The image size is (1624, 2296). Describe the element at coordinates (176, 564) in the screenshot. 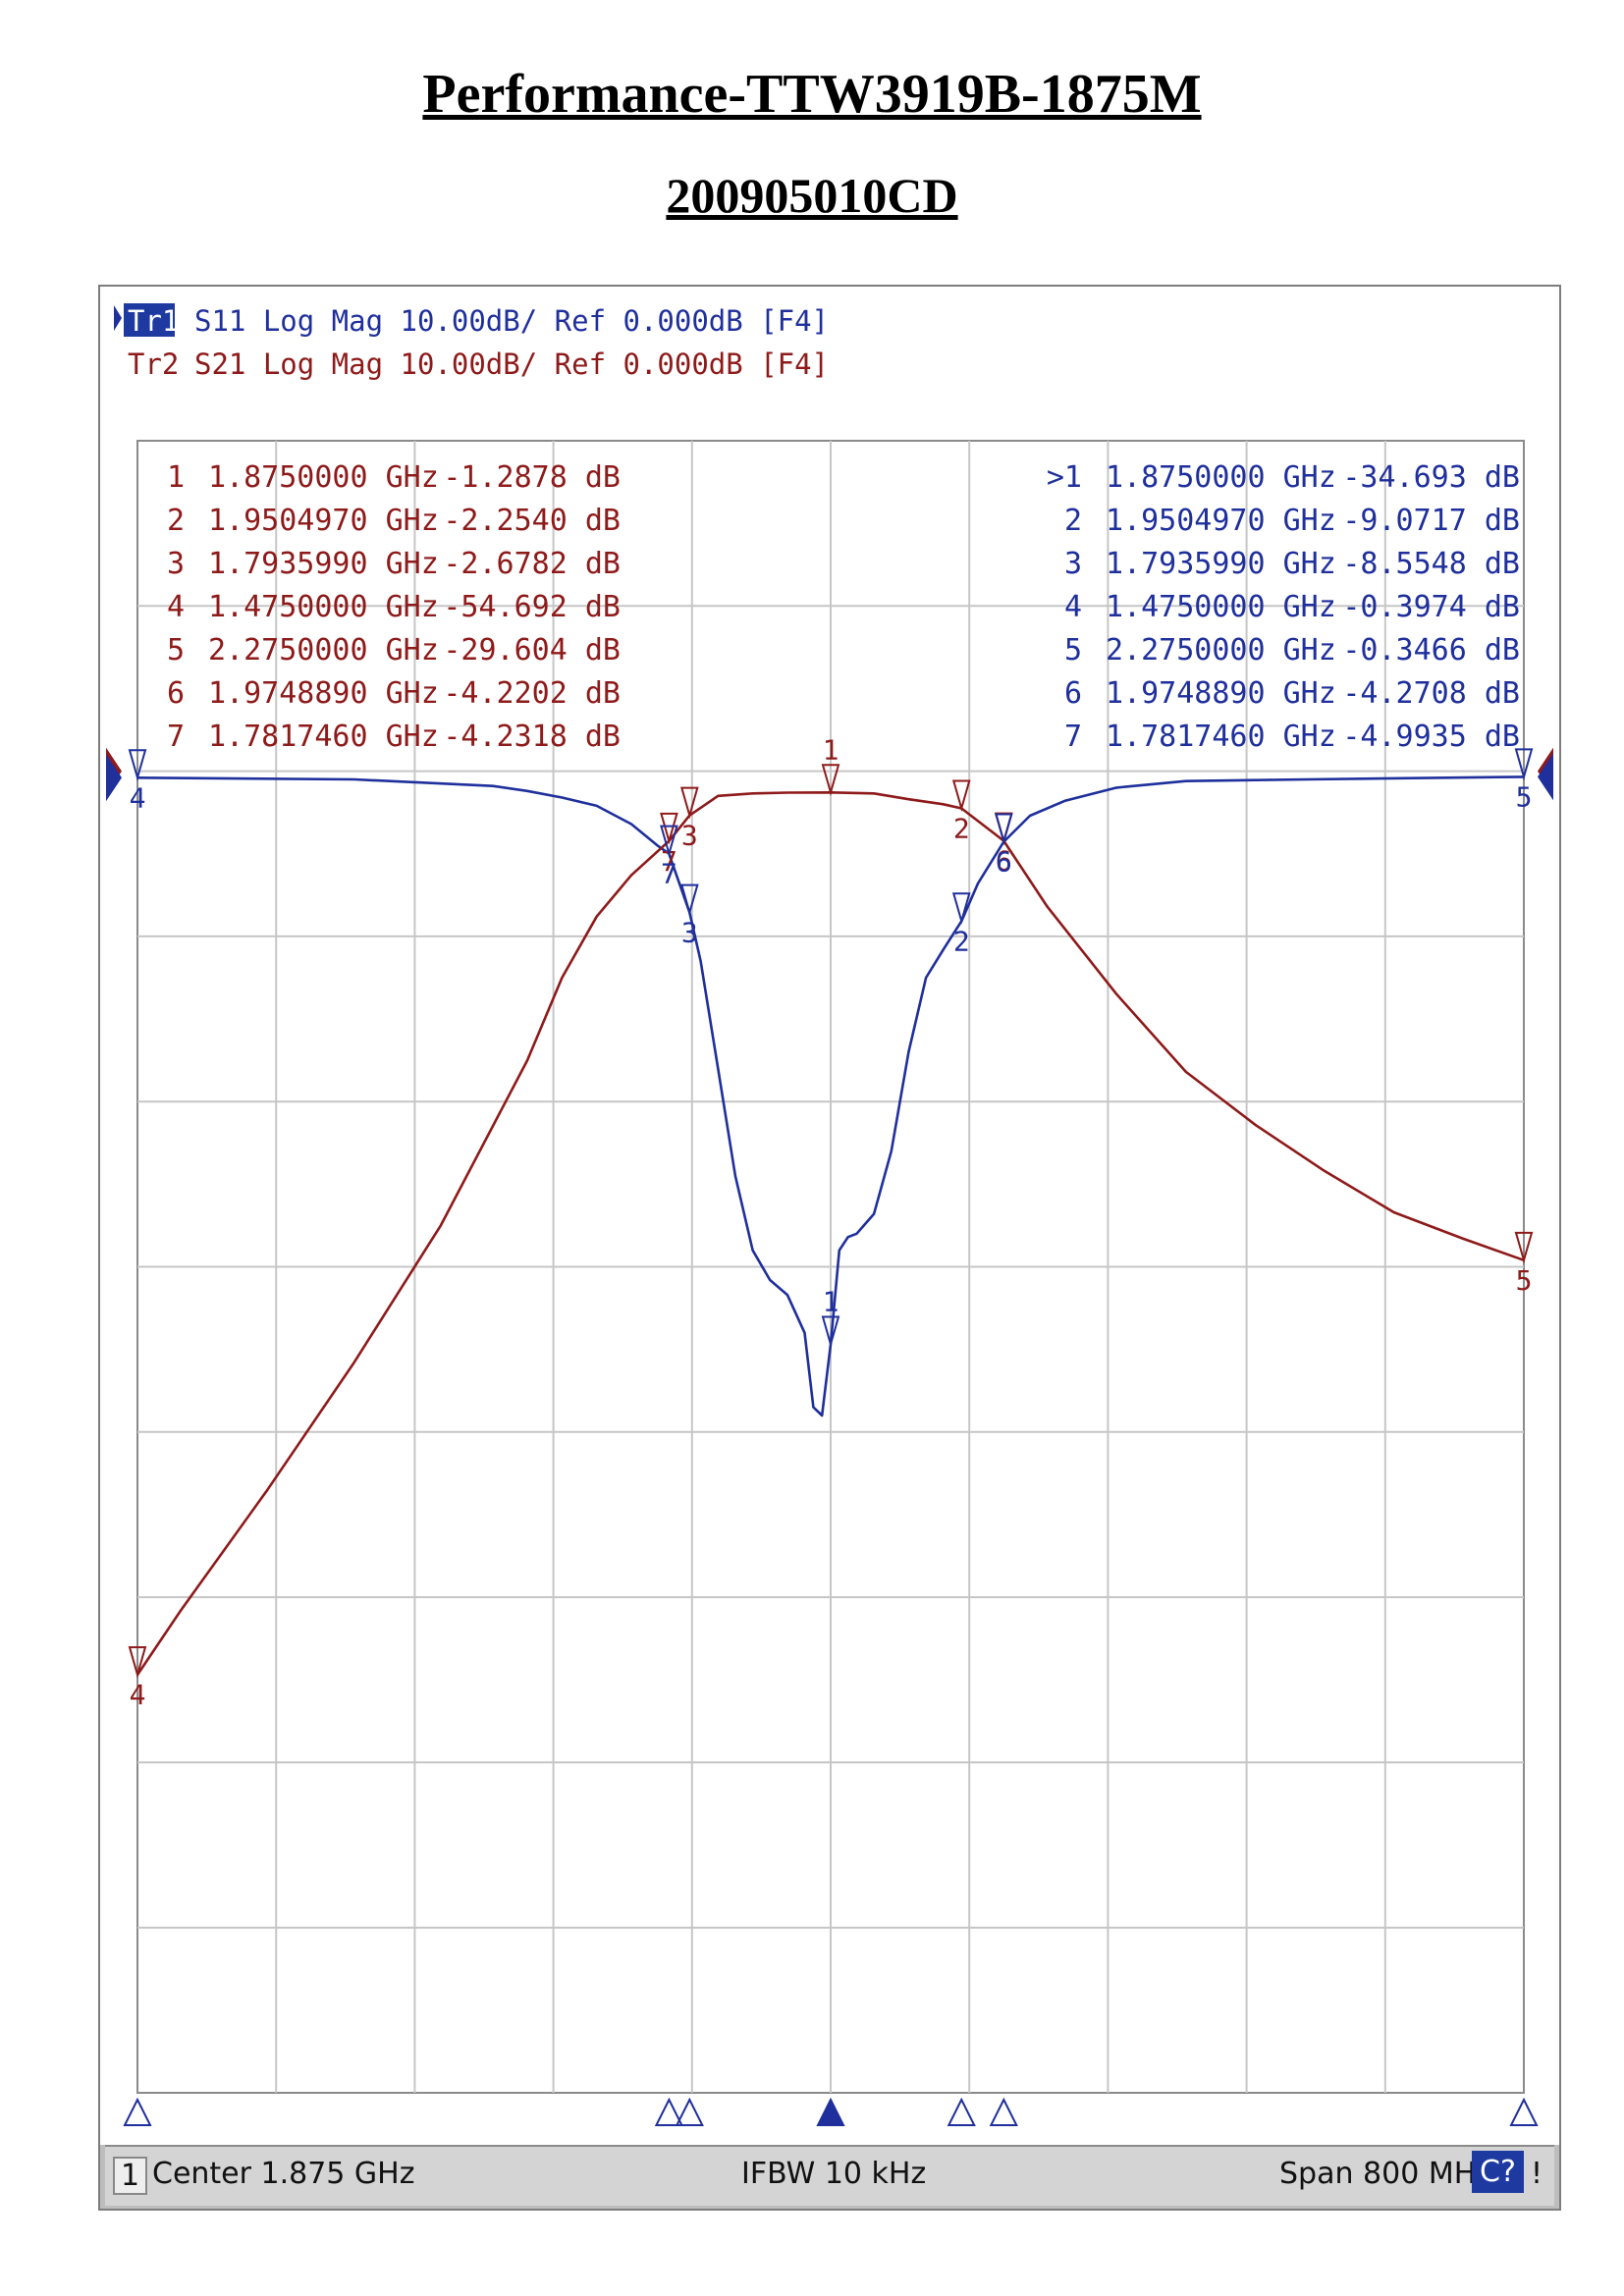

I see `marker-num-s21: 3` at that location.